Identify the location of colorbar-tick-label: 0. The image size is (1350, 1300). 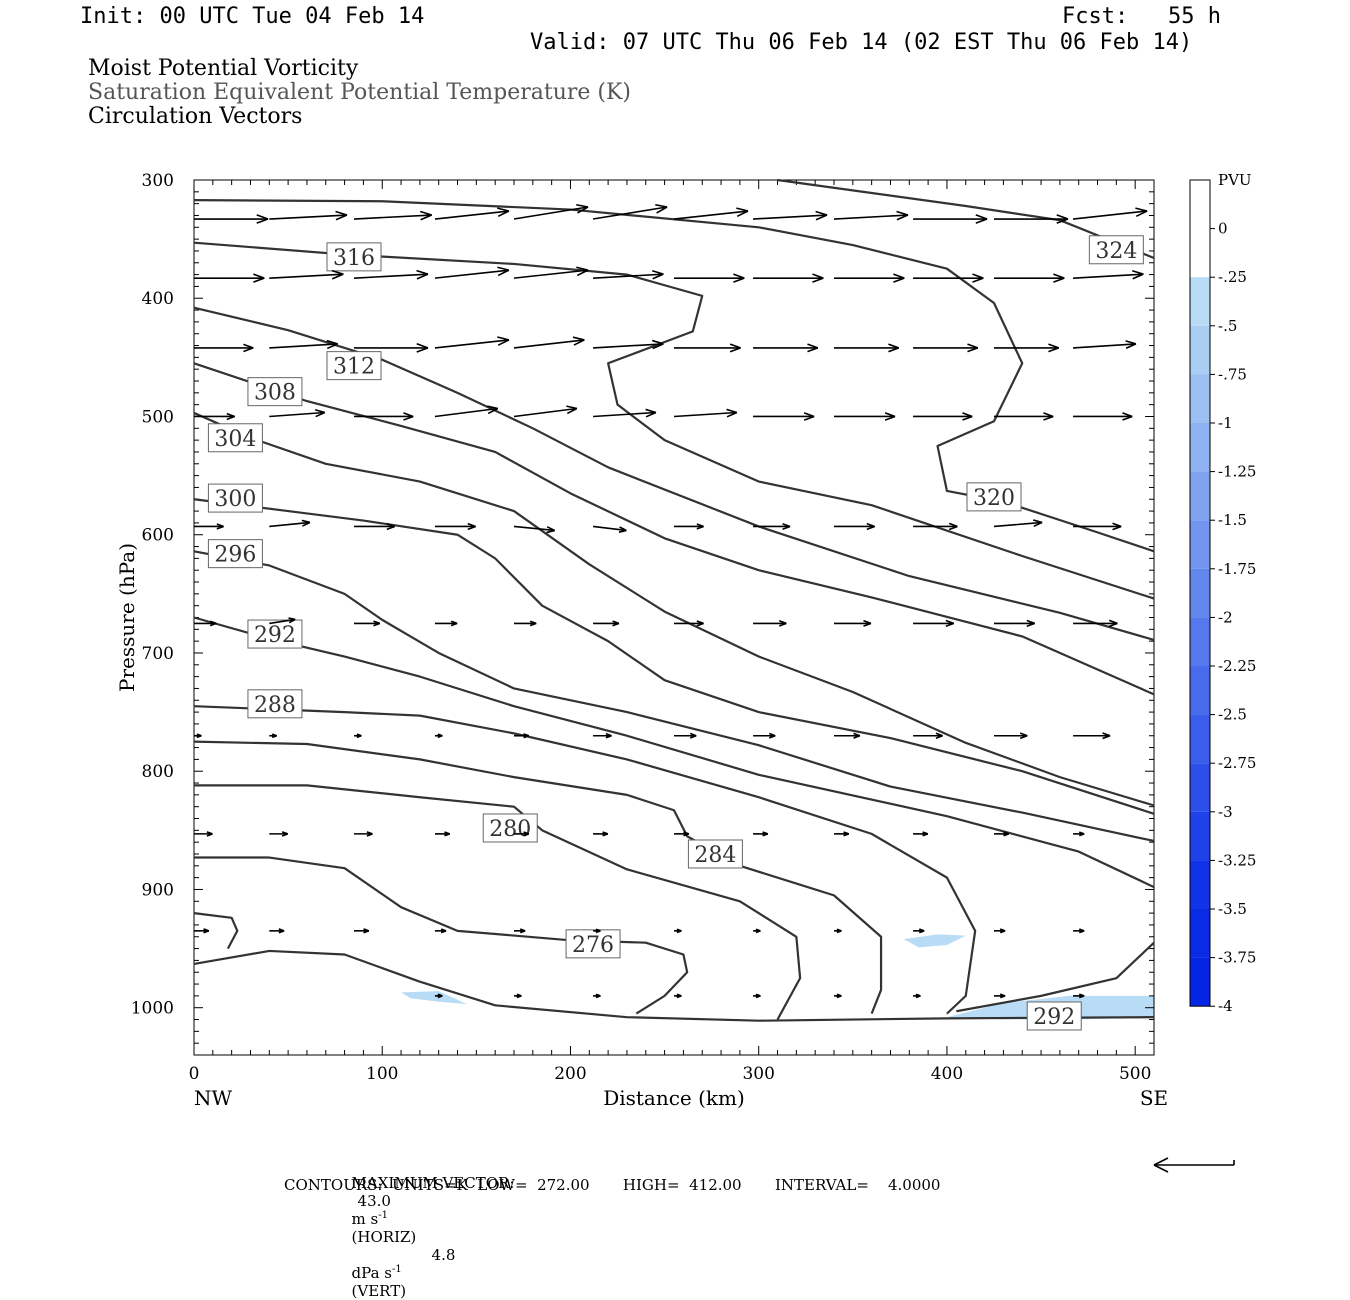
(1223, 229).